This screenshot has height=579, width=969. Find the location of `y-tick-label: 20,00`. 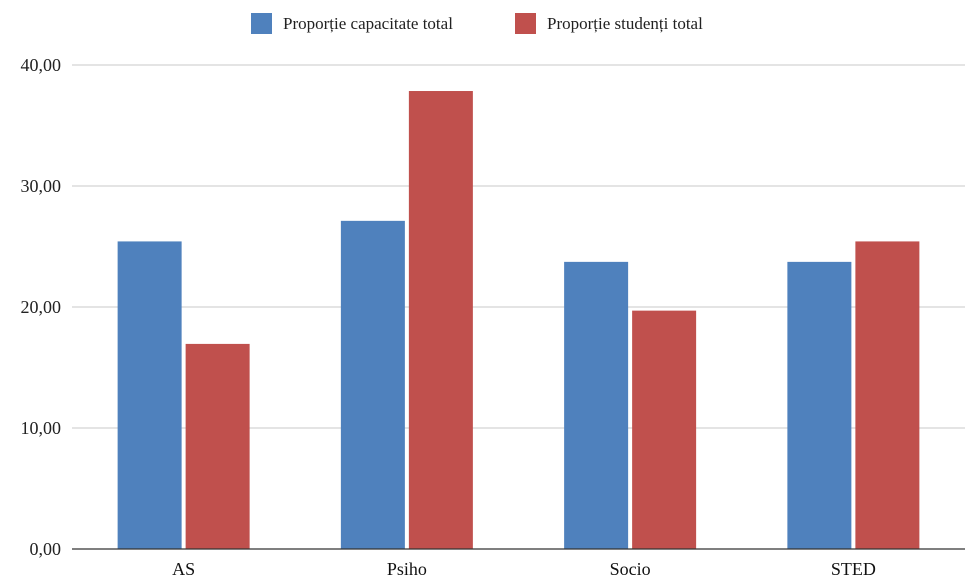

y-tick-label: 20,00 is located at coordinates (41, 307).